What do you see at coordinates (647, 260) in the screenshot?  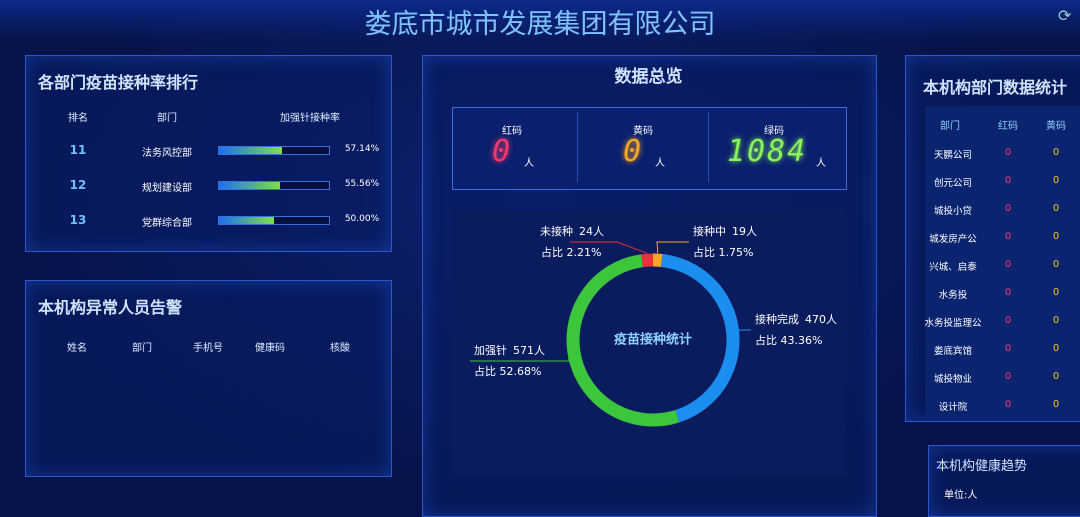 I see `donut-segment` at bounding box center [647, 260].